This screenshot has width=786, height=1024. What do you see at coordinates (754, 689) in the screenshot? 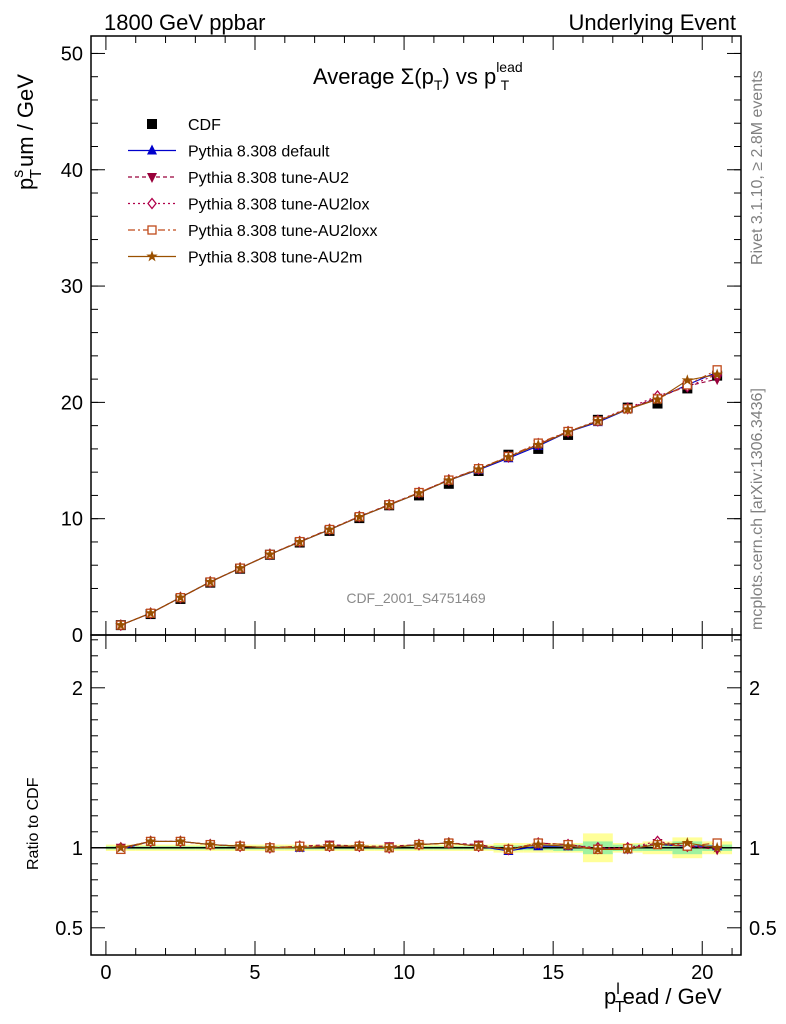
I see `y-tick-label-right: 2` at bounding box center [754, 689].